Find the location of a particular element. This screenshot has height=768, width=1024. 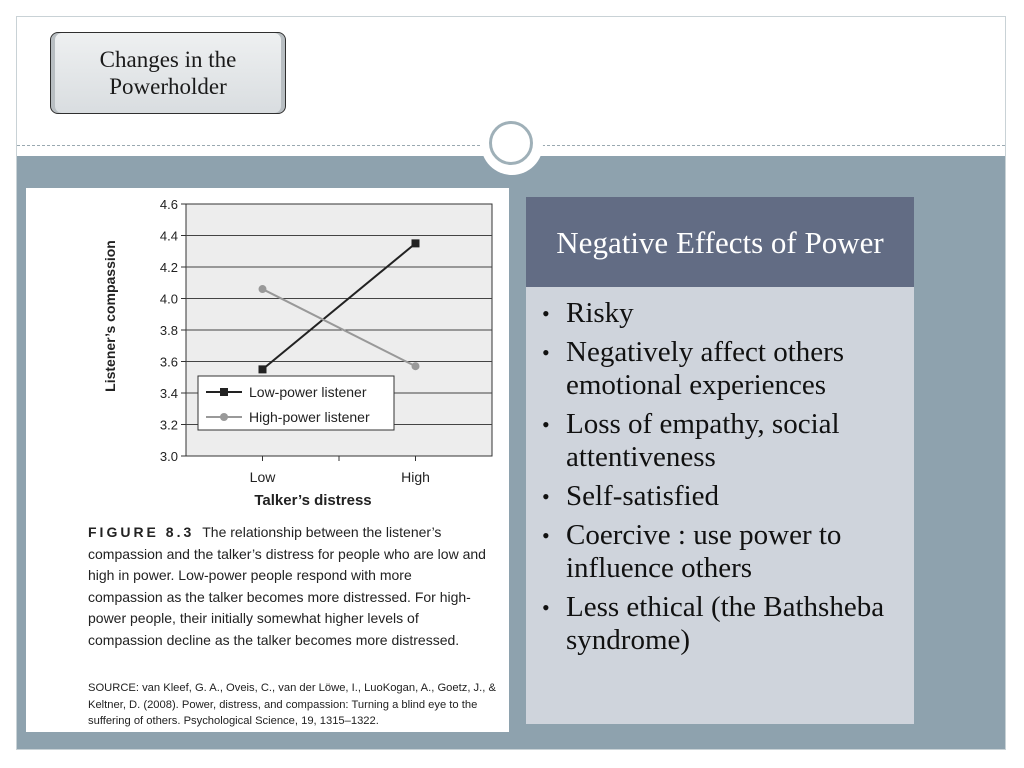

bullet-text: Loss of empathy, social attentiveness is located at coordinates (703, 440).